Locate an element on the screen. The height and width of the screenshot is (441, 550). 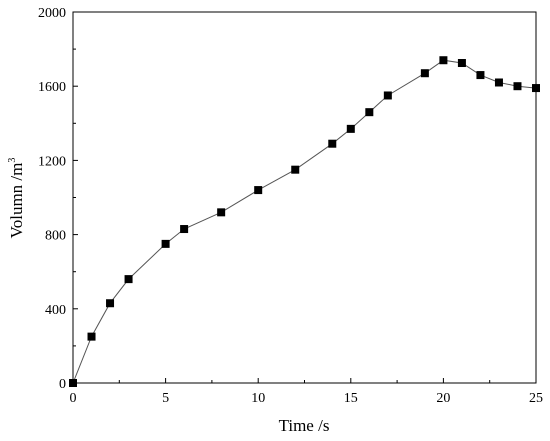
y-axis-title-main: Volumn /m is located at coordinates (16, 201).